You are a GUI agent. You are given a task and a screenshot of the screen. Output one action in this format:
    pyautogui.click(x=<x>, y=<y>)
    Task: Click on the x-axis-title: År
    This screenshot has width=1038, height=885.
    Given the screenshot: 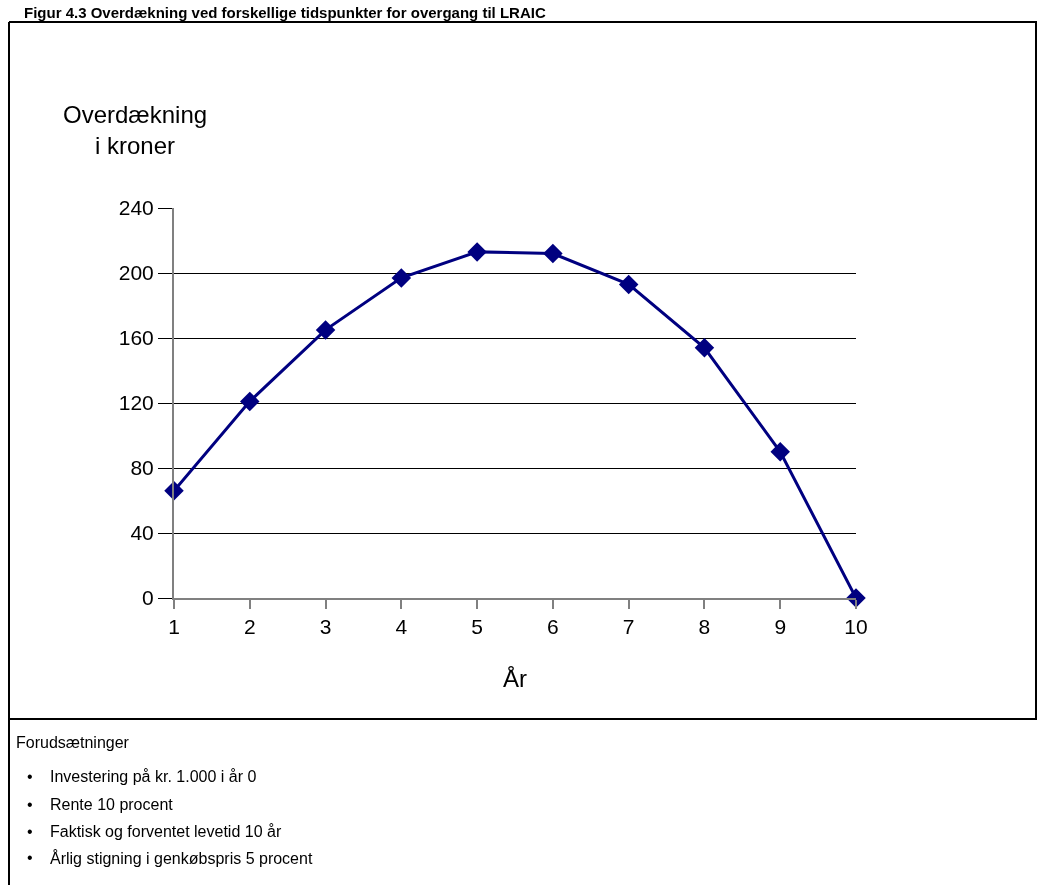 What is the action you would take?
    pyautogui.click(x=515, y=678)
    